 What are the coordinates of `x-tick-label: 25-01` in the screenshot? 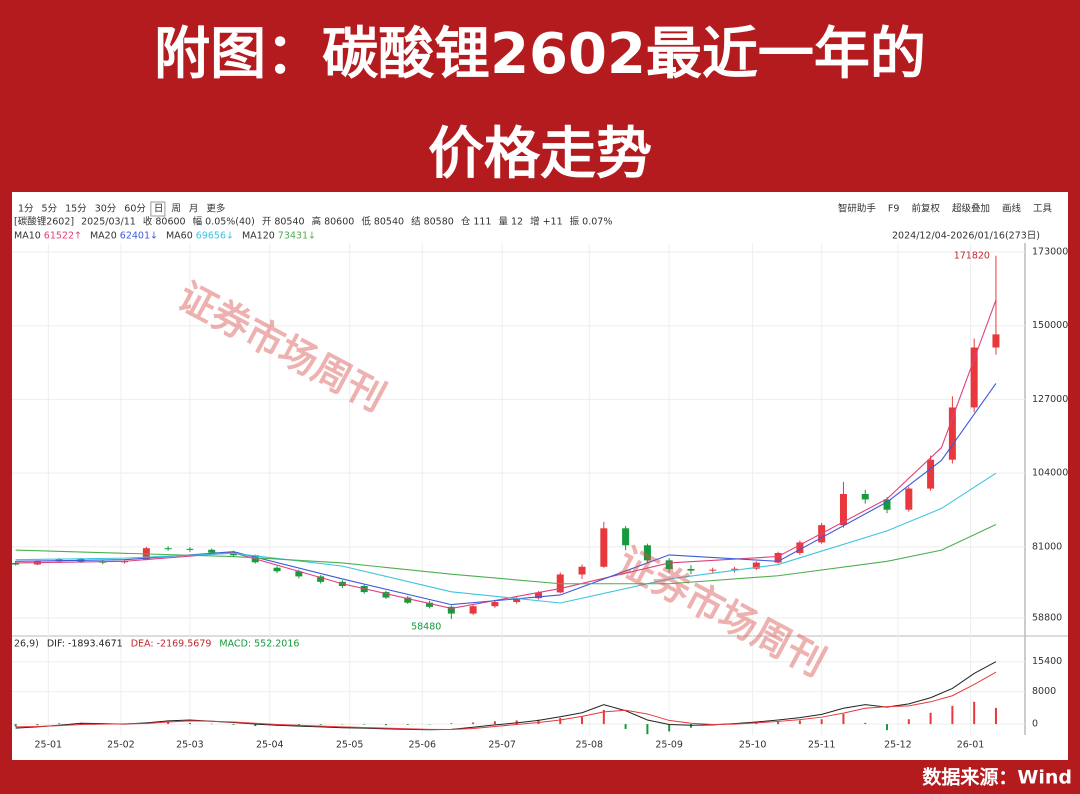 It's located at (49, 745).